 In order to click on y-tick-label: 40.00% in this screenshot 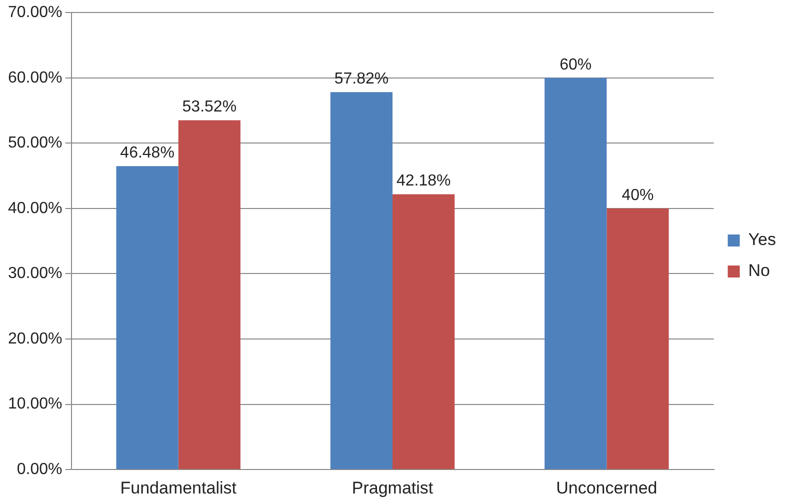, I will do `click(35, 208)`.